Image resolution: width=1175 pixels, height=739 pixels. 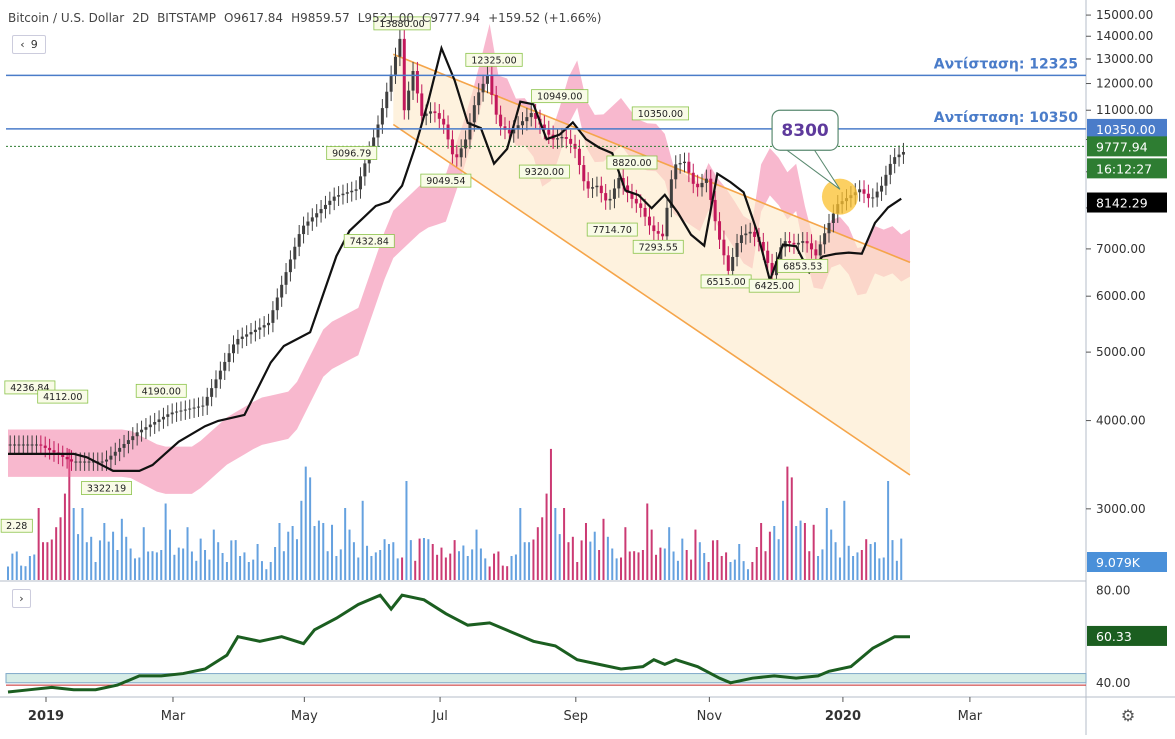 I want to click on price-tag-label: 13880.00, so click(x=401, y=24).